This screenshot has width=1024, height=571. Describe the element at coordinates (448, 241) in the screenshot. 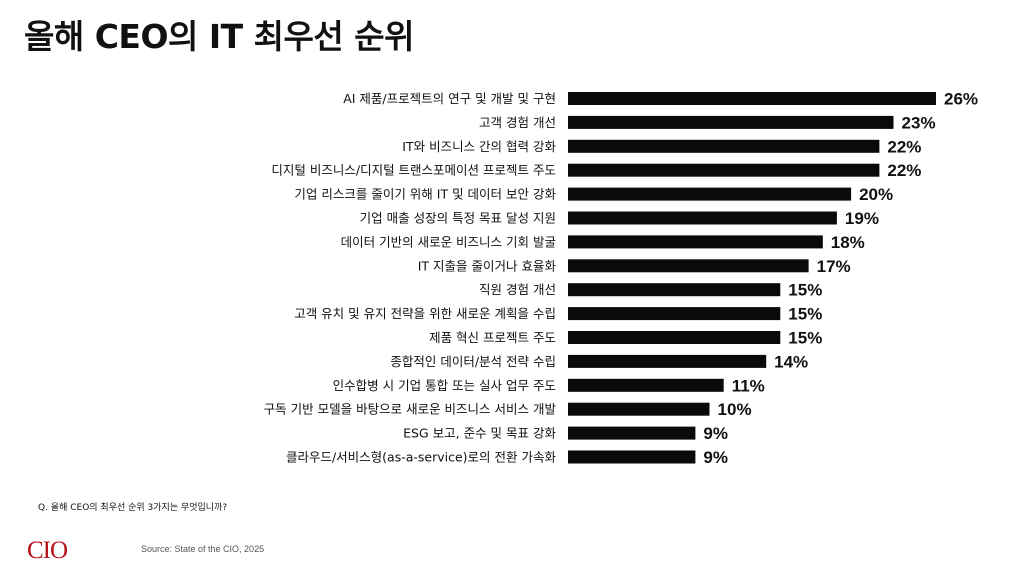

I see `category-label: 데이터 기반의 새로운 비즈니스 기회 발굴` at that location.